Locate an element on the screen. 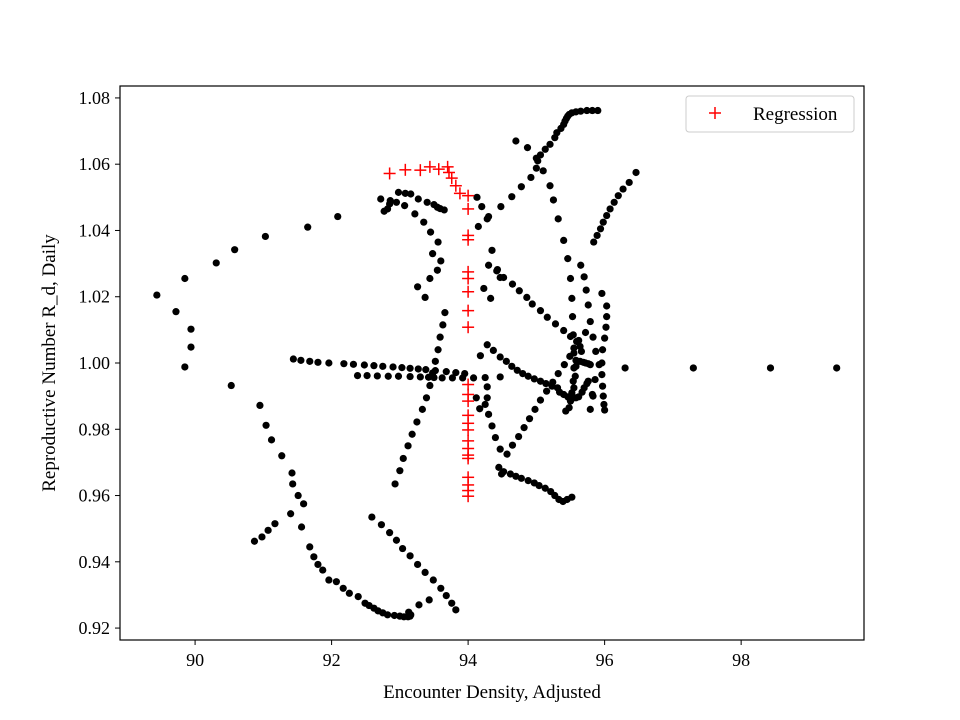  legend-label-regression: Regression is located at coordinates (795, 114).